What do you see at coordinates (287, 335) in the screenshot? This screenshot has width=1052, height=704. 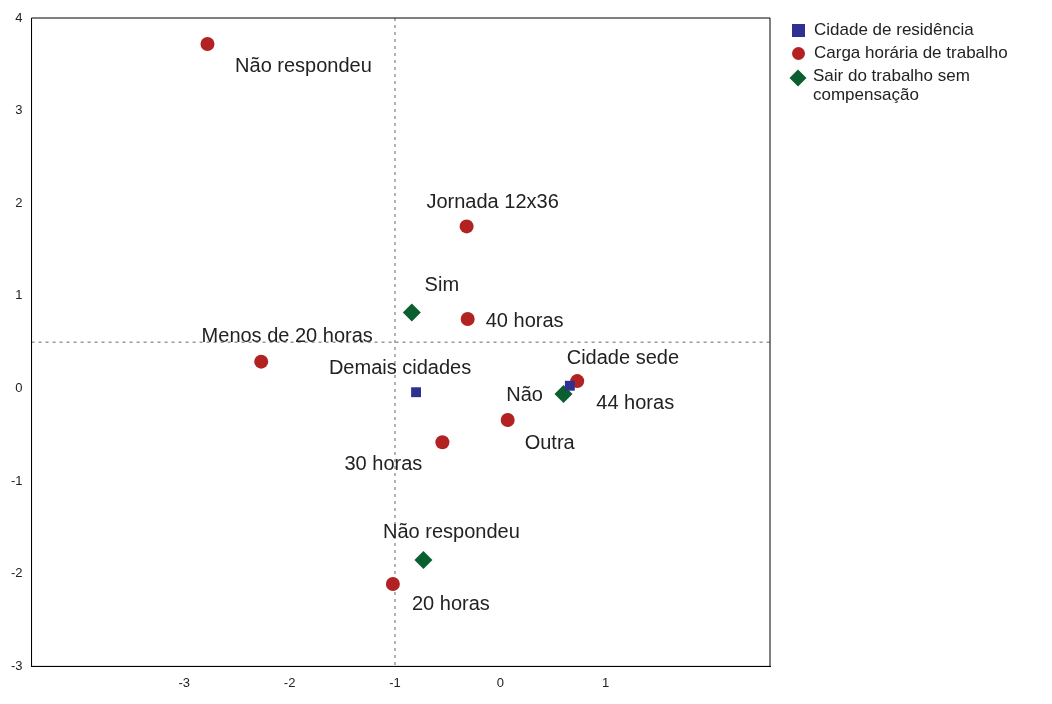 I see `annotation: Menos de 20 horas` at bounding box center [287, 335].